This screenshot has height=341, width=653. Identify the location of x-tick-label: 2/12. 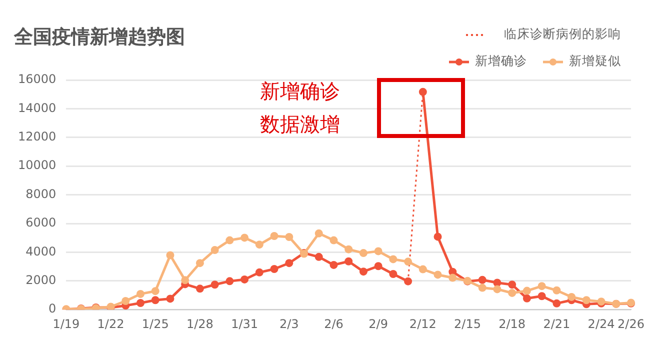
(422, 323).